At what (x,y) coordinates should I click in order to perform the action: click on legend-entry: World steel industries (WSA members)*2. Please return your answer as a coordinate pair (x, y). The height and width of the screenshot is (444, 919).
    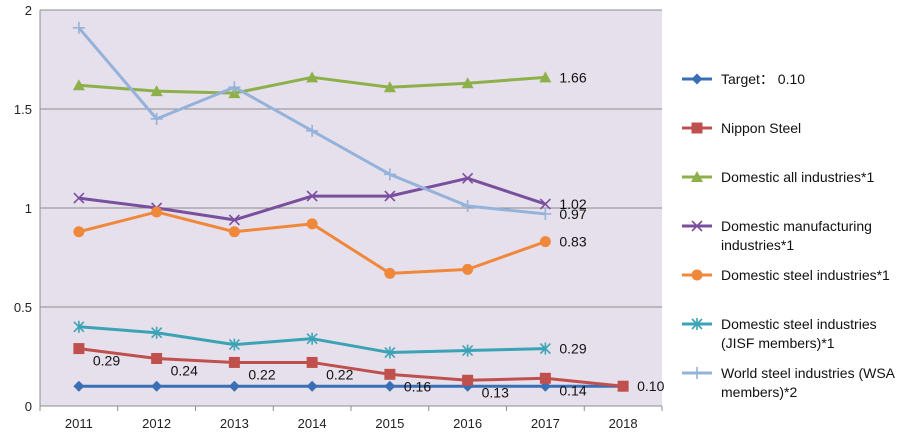
    Looking at the image, I should click on (789, 382).